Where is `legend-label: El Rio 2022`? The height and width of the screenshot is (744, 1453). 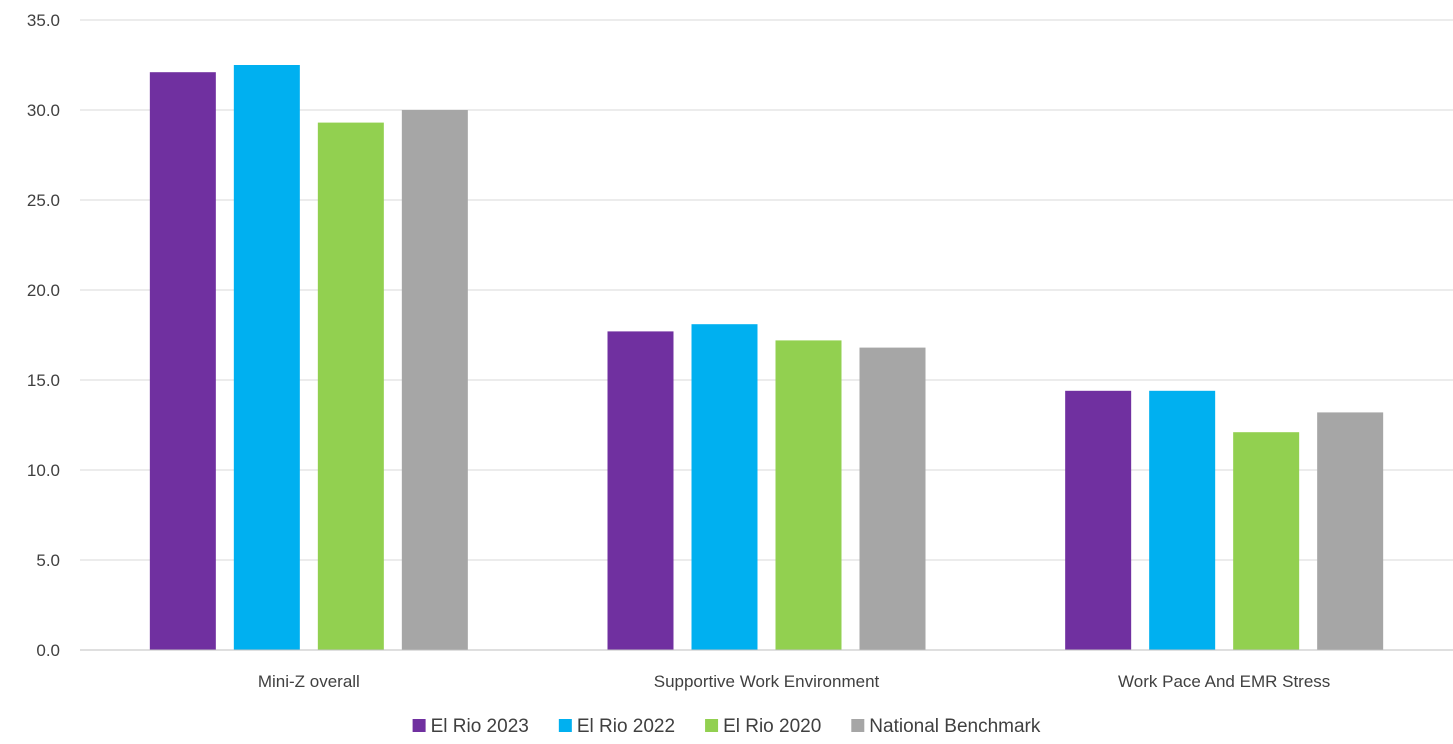
legend-label: El Rio 2022 is located at coordinates (626, 726).